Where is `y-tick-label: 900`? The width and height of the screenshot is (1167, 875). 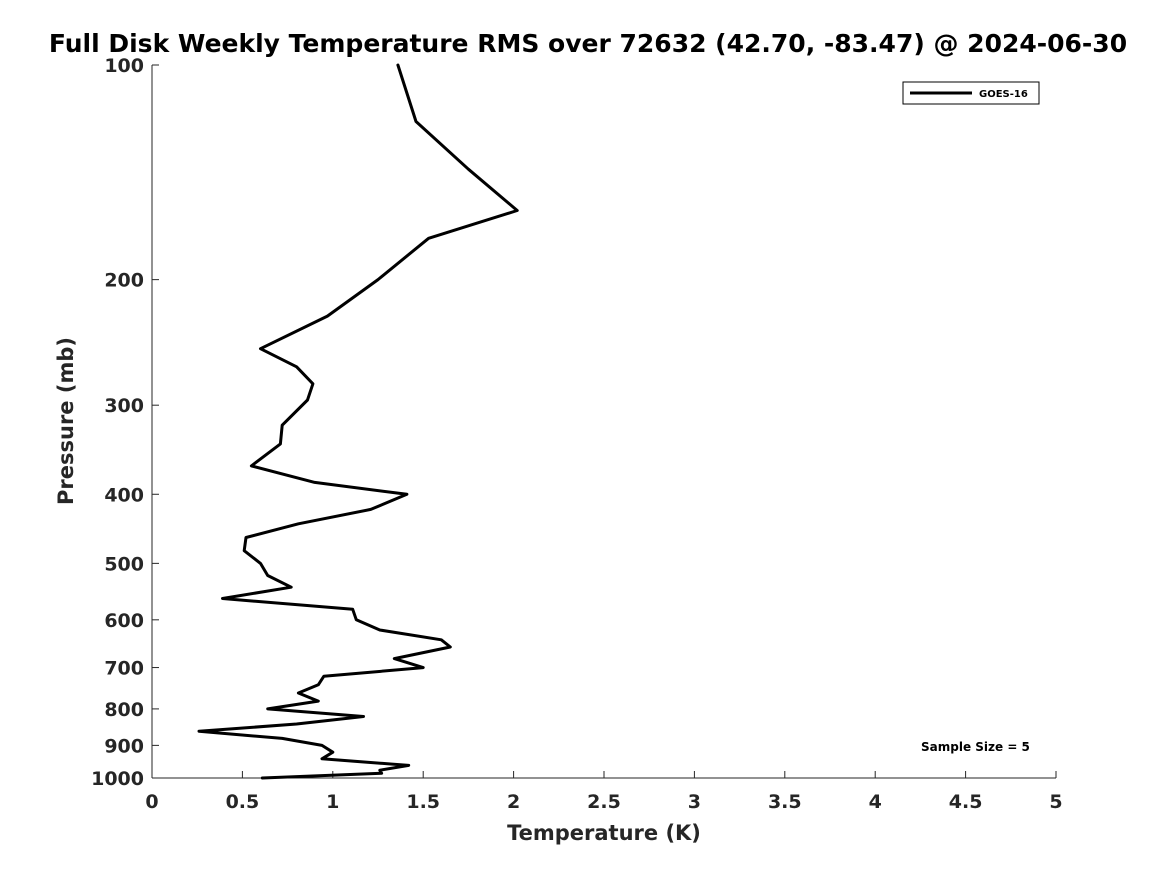 y-tick-label: 900 is located at coordinates (124, 746).